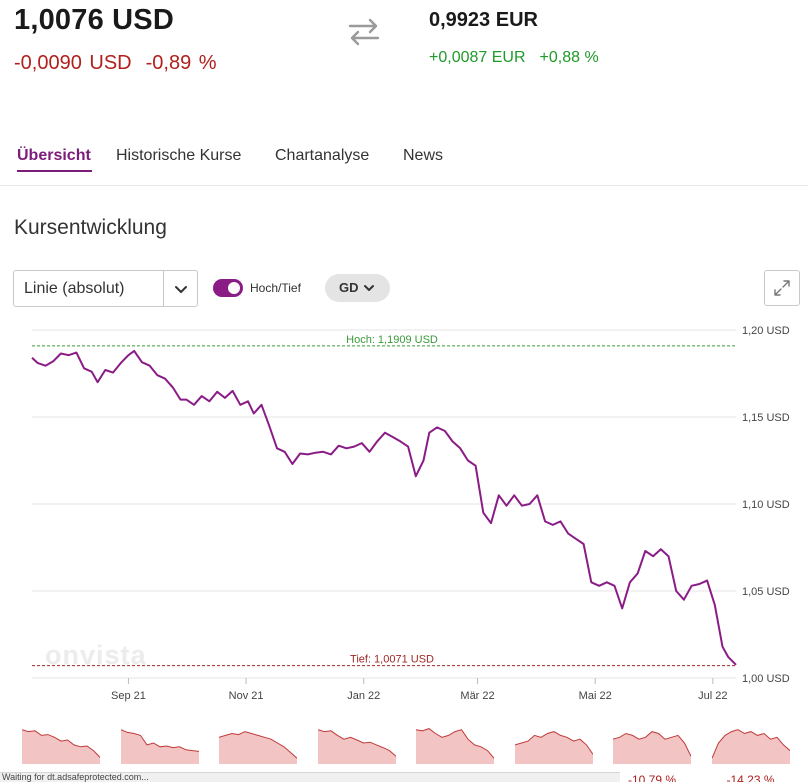 The width and height of the screenshot is (808, 782). I want to click on y-axis: 1,00 USD 1,05 USD 1,10 USD 1,15 USD 1,20 USD, so click(766, 505).